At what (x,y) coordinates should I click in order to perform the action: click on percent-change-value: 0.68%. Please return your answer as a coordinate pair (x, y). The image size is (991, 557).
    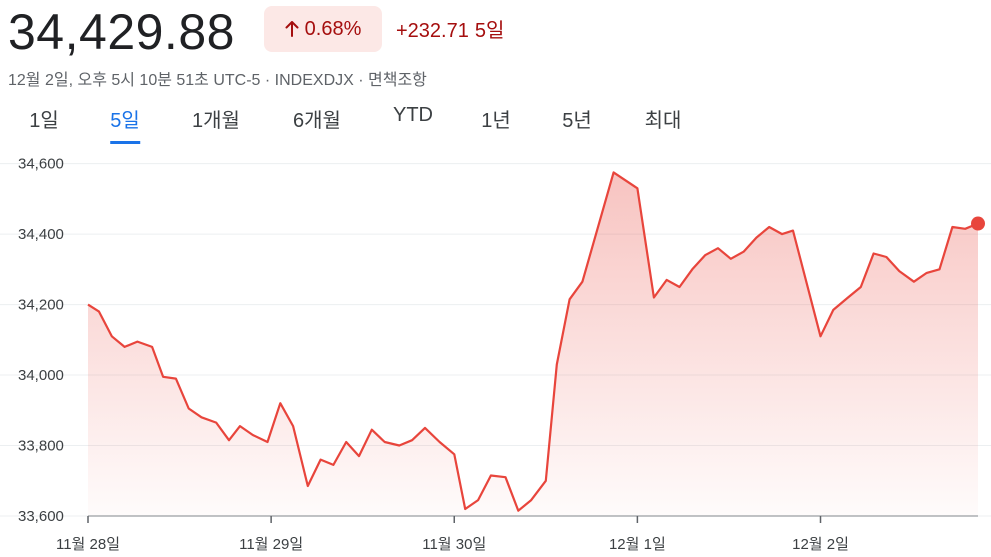
    Looking at the image, I should click on (333, 28).